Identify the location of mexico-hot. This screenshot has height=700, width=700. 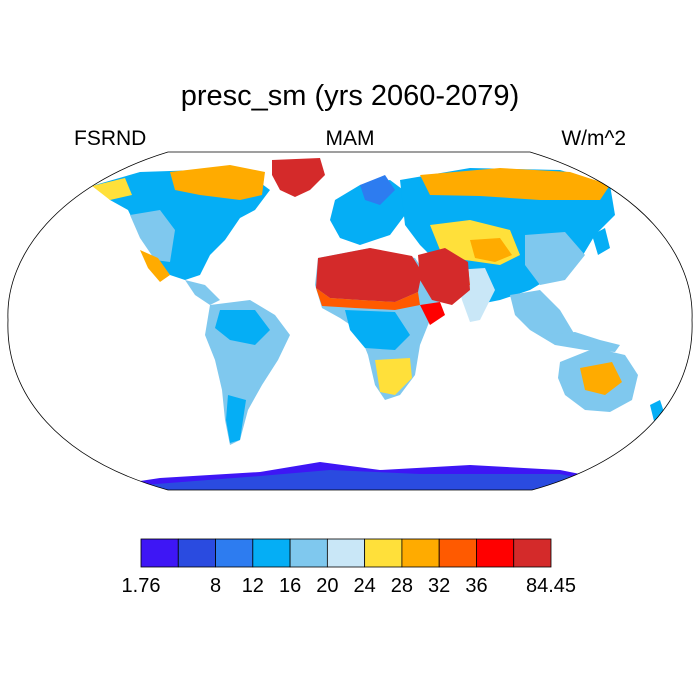
(155, 266).